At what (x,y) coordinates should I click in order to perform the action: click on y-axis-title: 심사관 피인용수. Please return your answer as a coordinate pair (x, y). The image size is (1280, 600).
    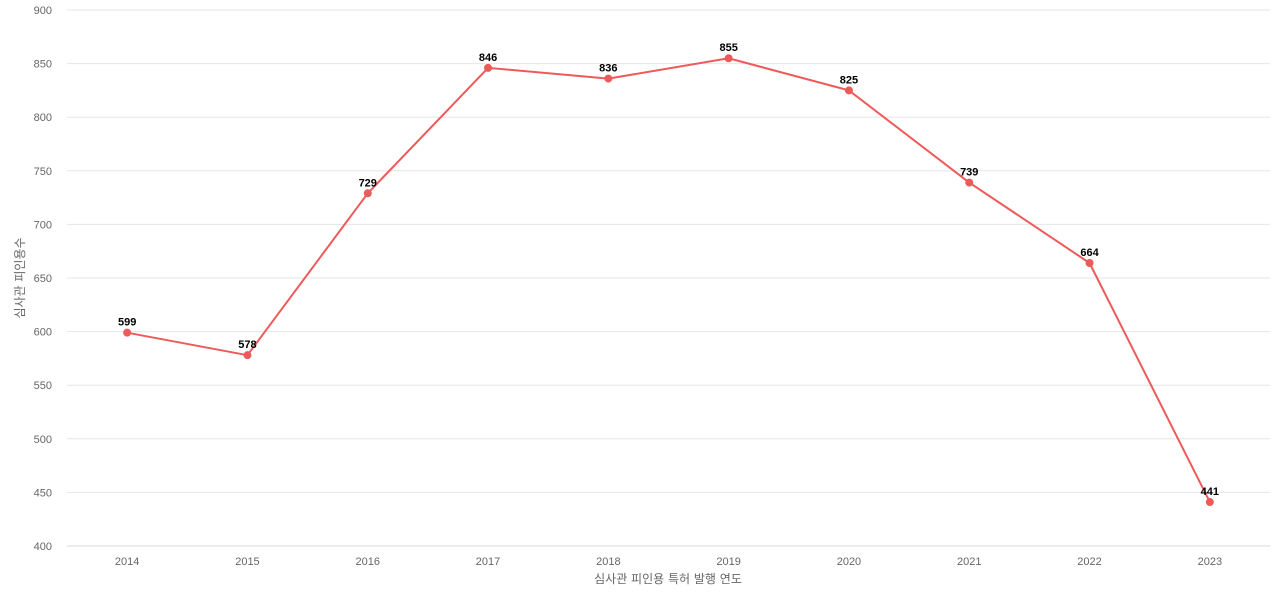
    Looking at the image, I should click on (20, 277).